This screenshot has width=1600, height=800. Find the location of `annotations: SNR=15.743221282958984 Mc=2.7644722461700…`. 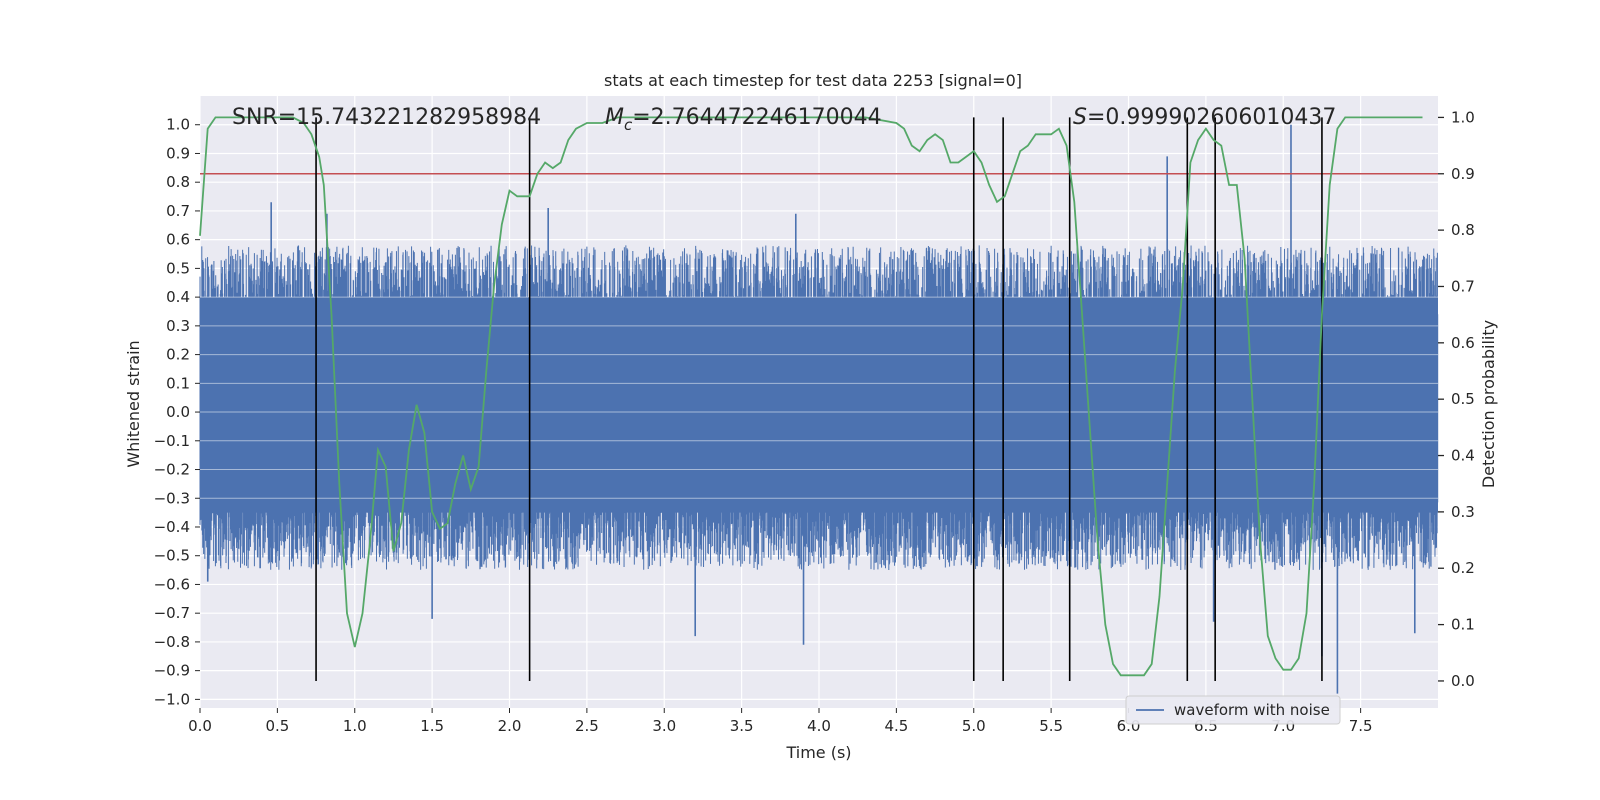

annotations: SNR=15.743221282958984 Mc=2.7644722461700… is located at coordinates (784, 119).